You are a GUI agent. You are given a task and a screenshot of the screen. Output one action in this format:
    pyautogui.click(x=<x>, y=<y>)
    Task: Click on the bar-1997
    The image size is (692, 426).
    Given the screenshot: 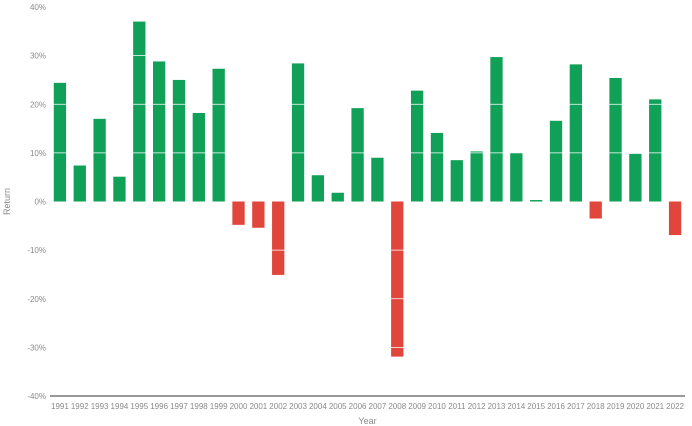 What is the action you would take?
    pyautogui.click(x=179, y=140)
    